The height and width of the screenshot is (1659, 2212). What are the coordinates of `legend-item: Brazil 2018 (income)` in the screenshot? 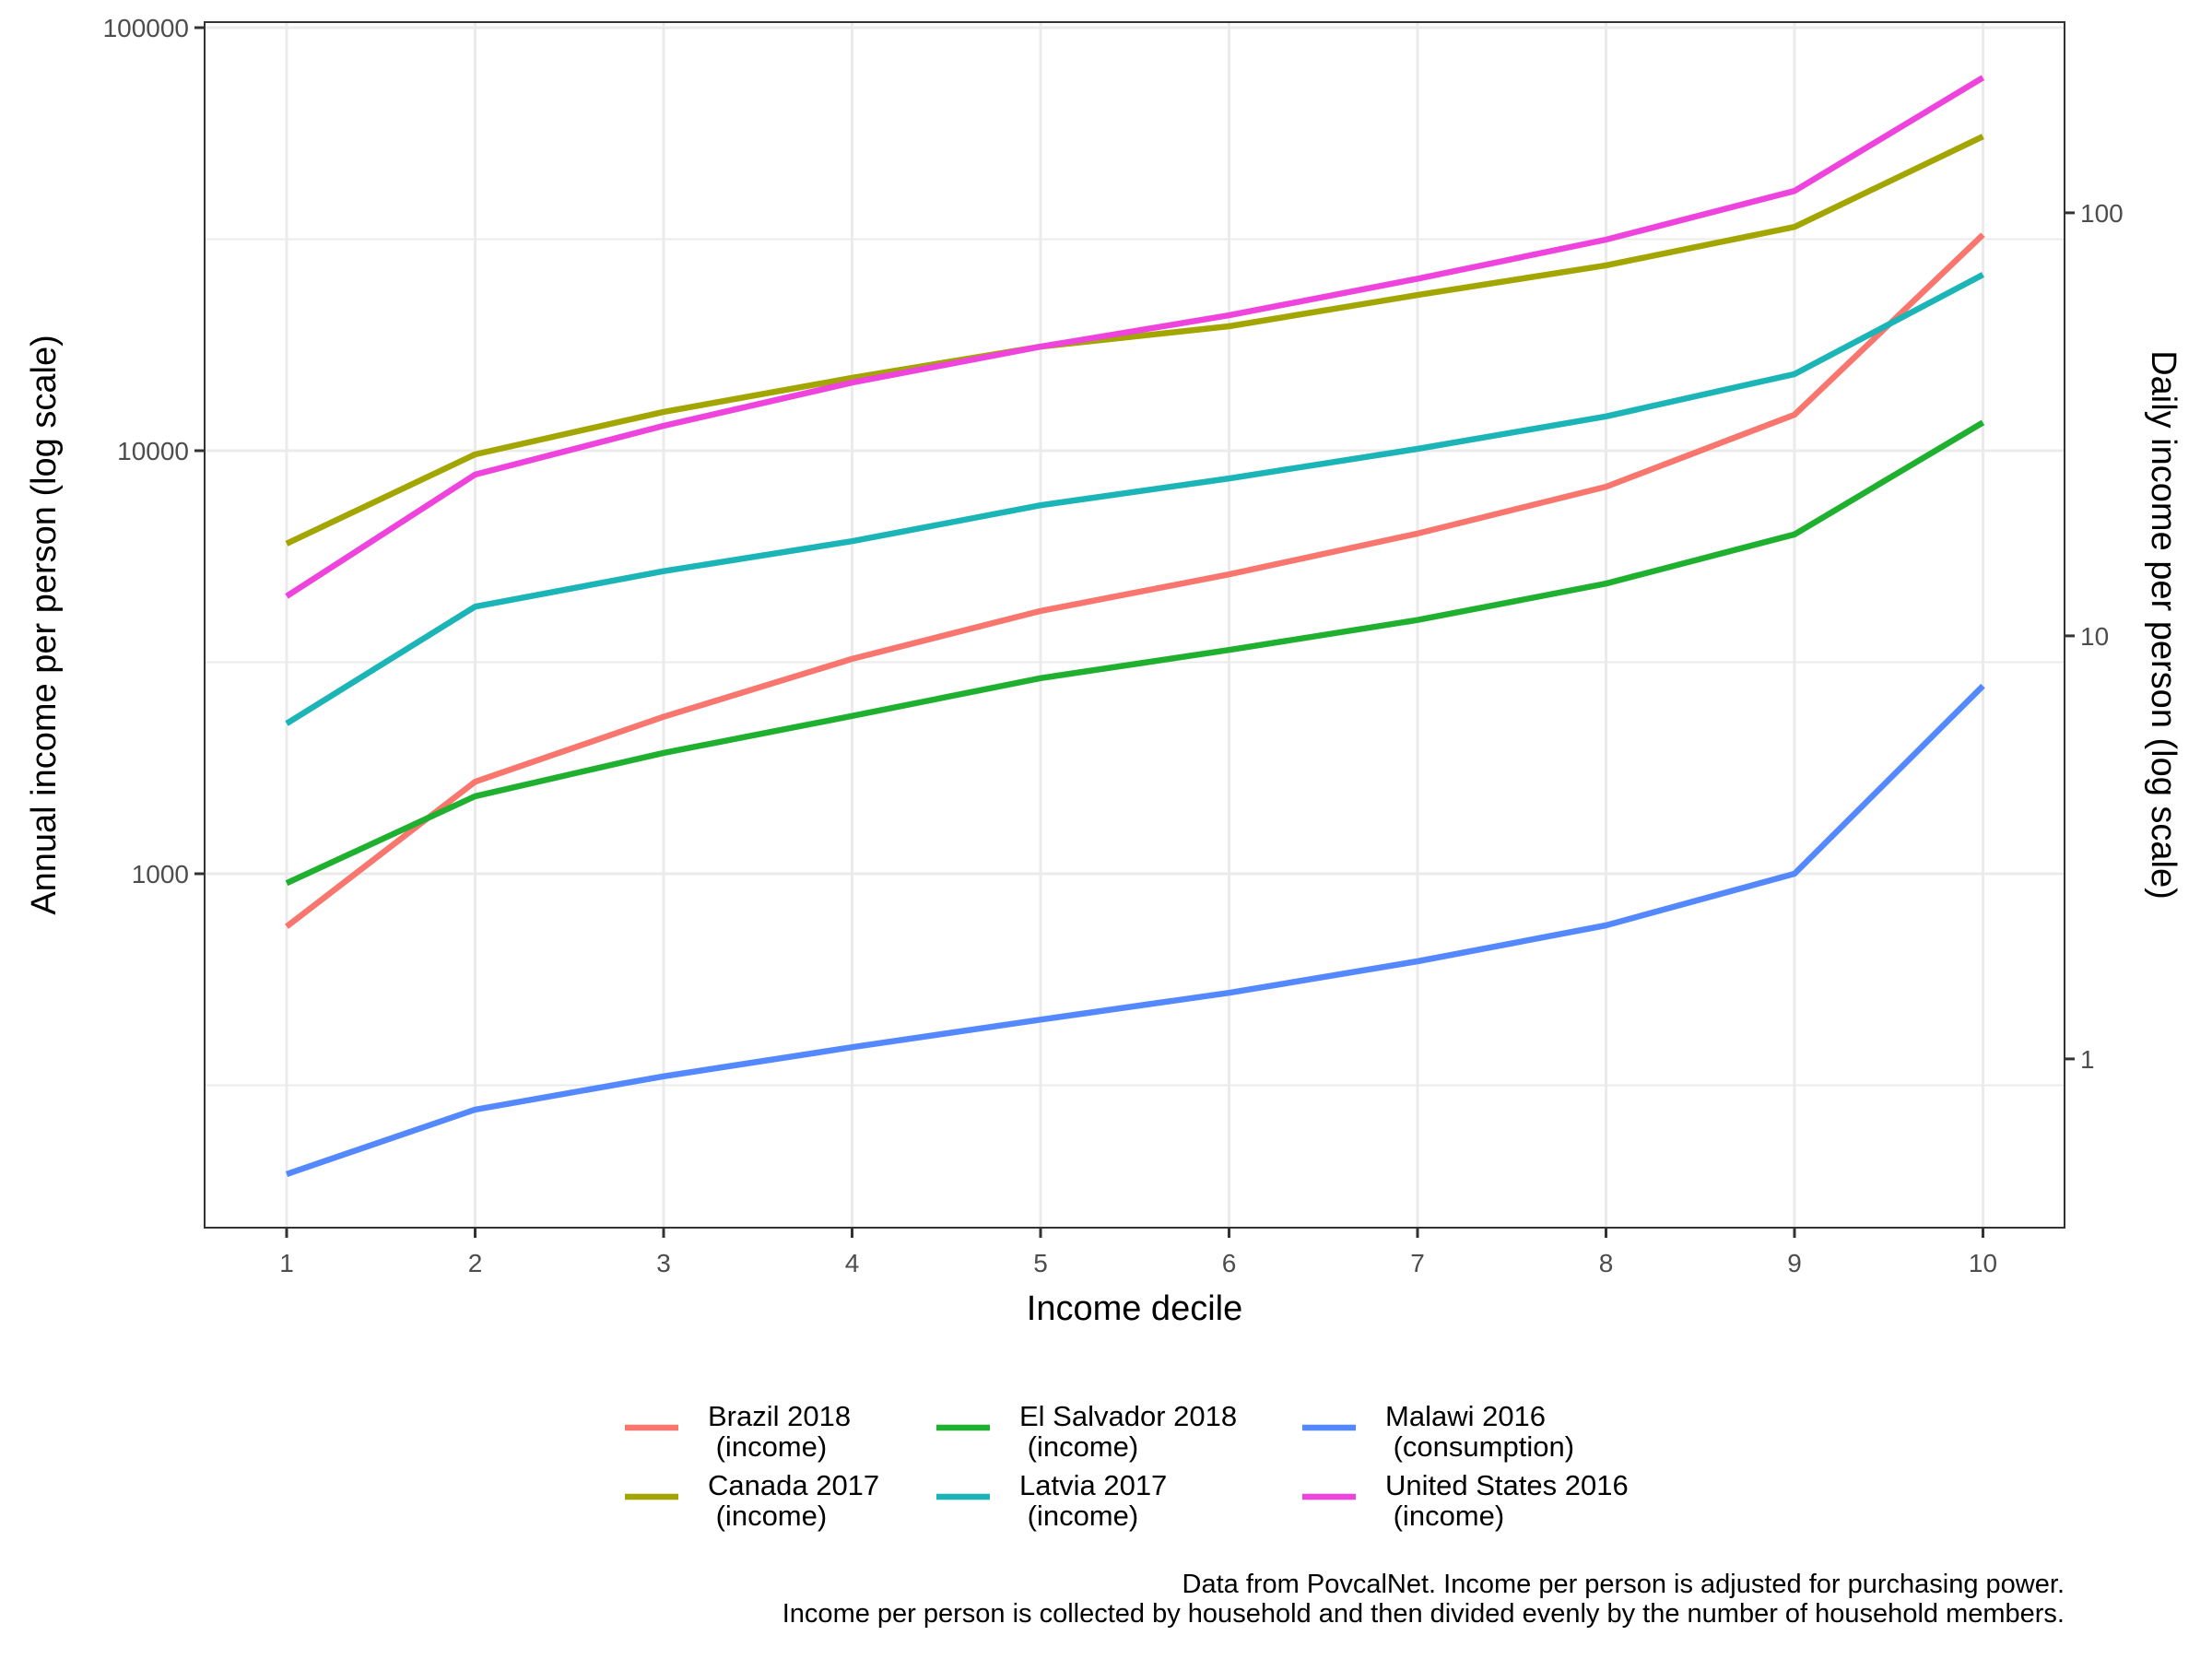 It's located at (738, 1431).